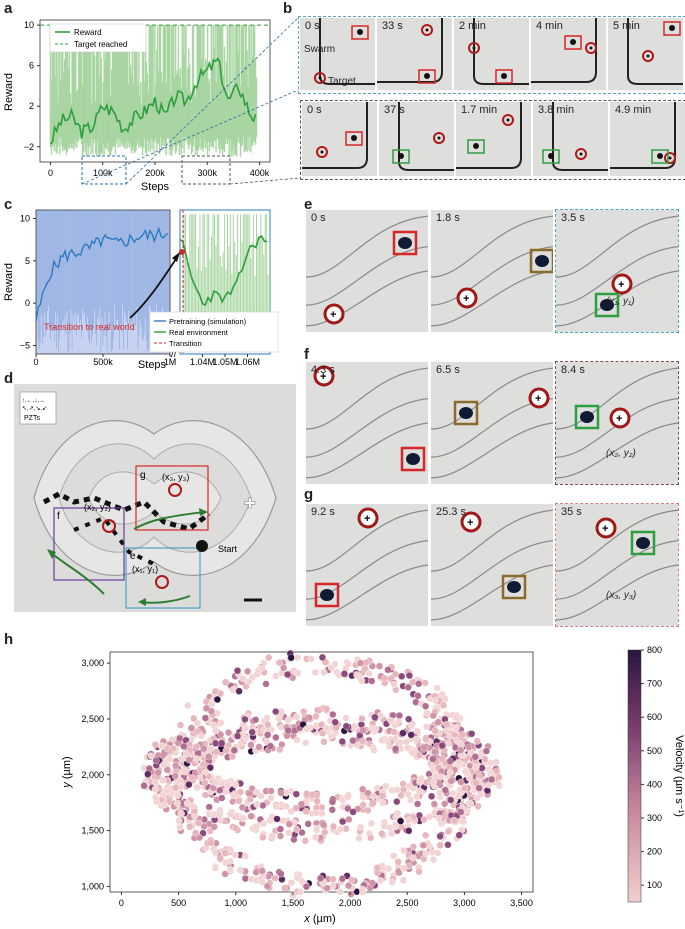 The height and width of the screenshot is (929, 685). Describe the element at coordinates (339, 139) in the screenshot. I see `microscopy-tile: 0 s` at that location.